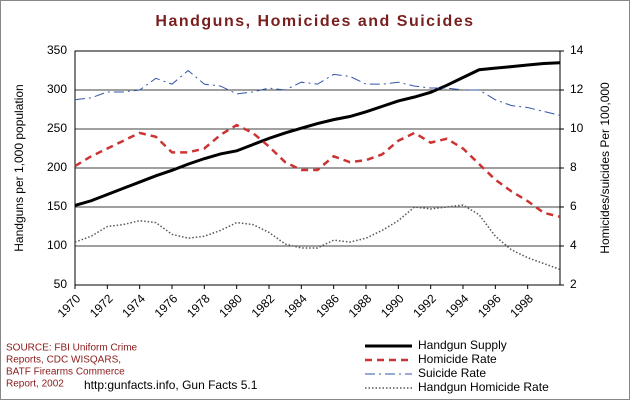 The width and height of the screenshot is (630, 400). What do you see at coordinates (65, 372) in the screenshot?
I see `source-line: BATF Firearms Commerce` at bounding box center [65, 372].